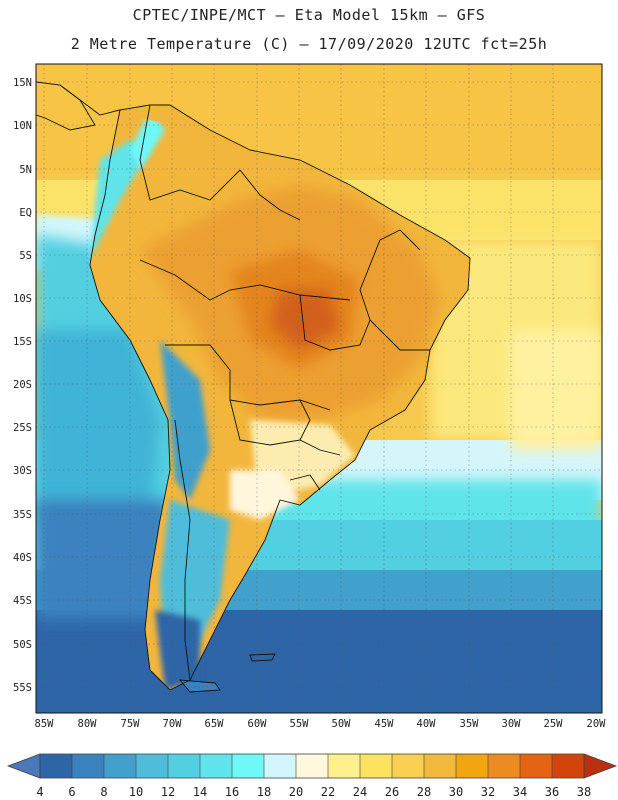  Describe the element at coordinates (552, 792) in the screenshot. I see `colorbar-tick-label: 36` at that location.